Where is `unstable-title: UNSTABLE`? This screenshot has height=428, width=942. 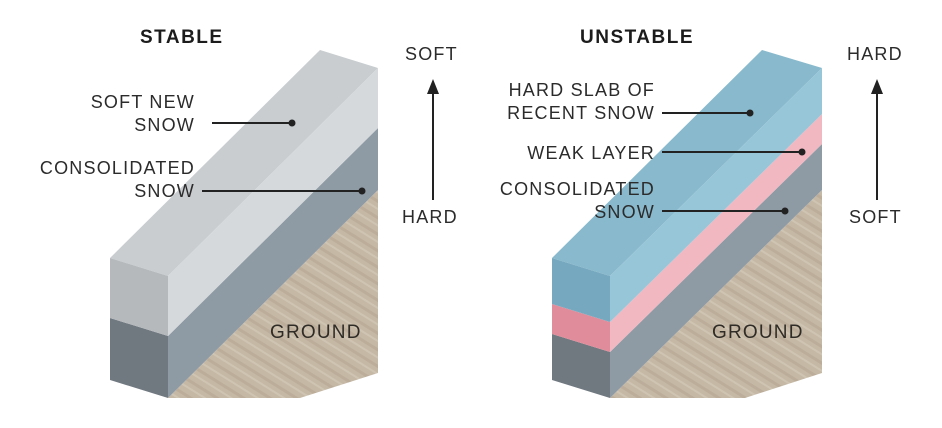
unstable-title: UNSTABLE is located at coordinates (637, 37).